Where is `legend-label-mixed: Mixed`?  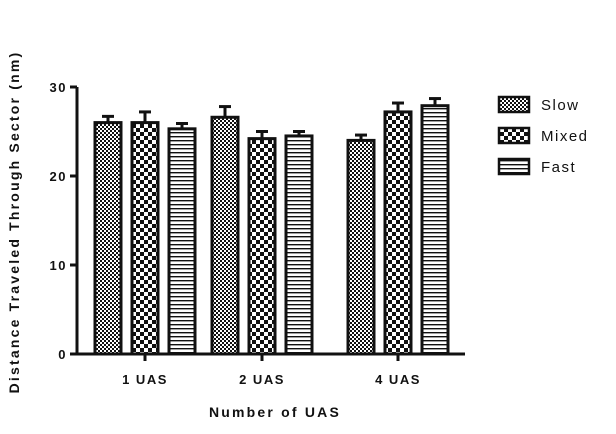
legend-label-mixed: Mixed is located at coordinates (565, 136).